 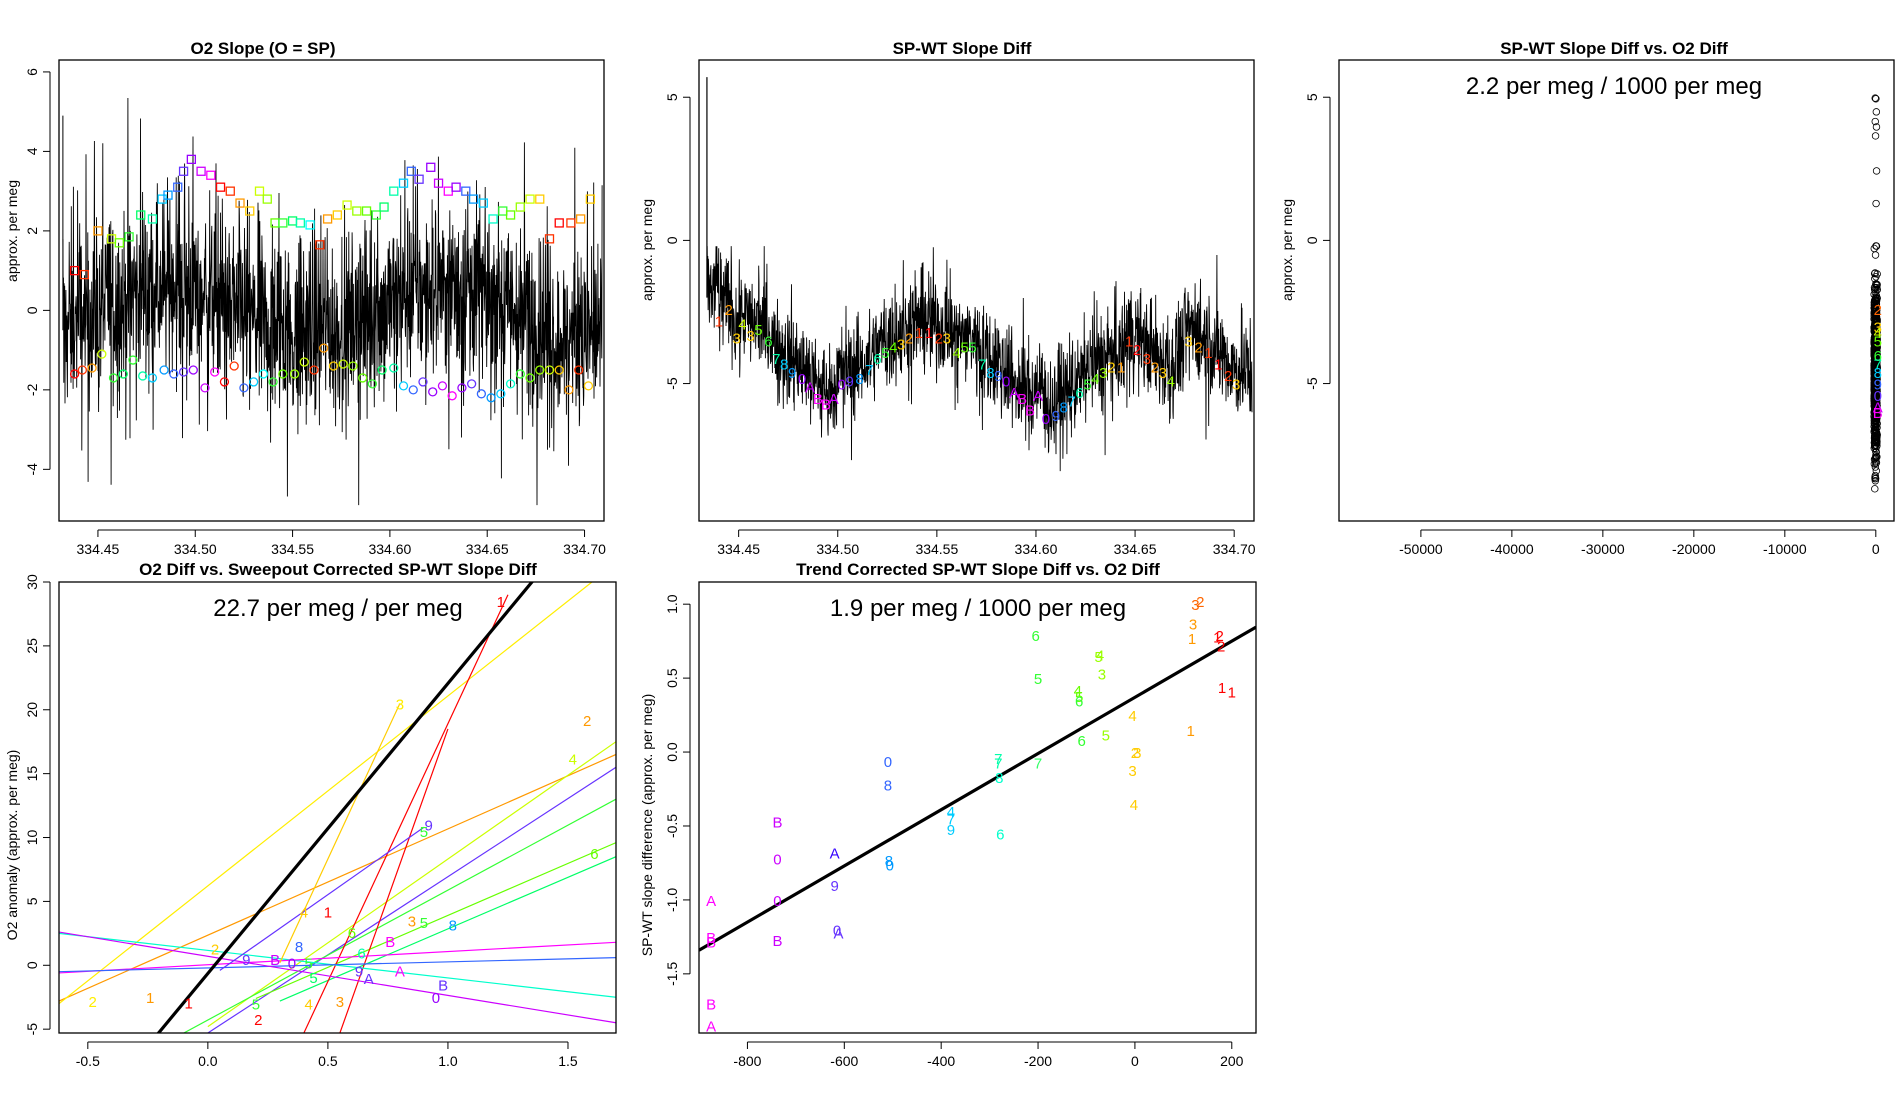 I want to click on x-tick-label: -20000, so click(x=1694, y=549).